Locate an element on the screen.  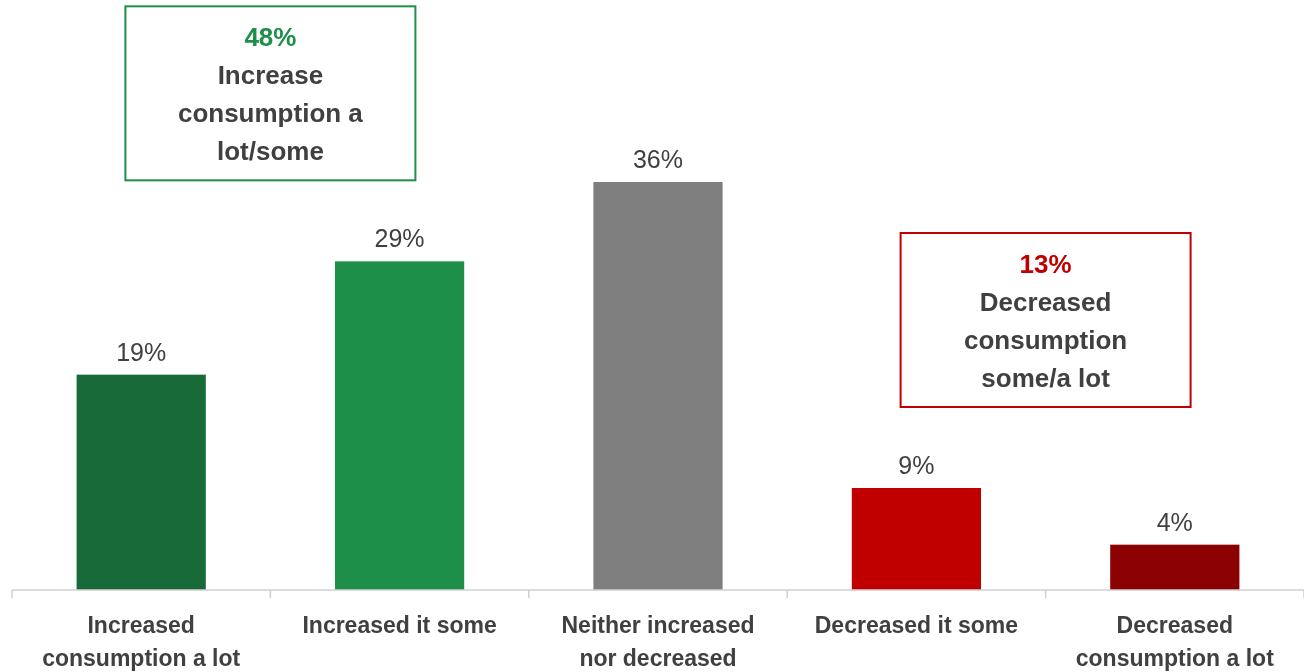
x-tick-label: Decreased consumption a lot is located at coordinates (1175, 641).